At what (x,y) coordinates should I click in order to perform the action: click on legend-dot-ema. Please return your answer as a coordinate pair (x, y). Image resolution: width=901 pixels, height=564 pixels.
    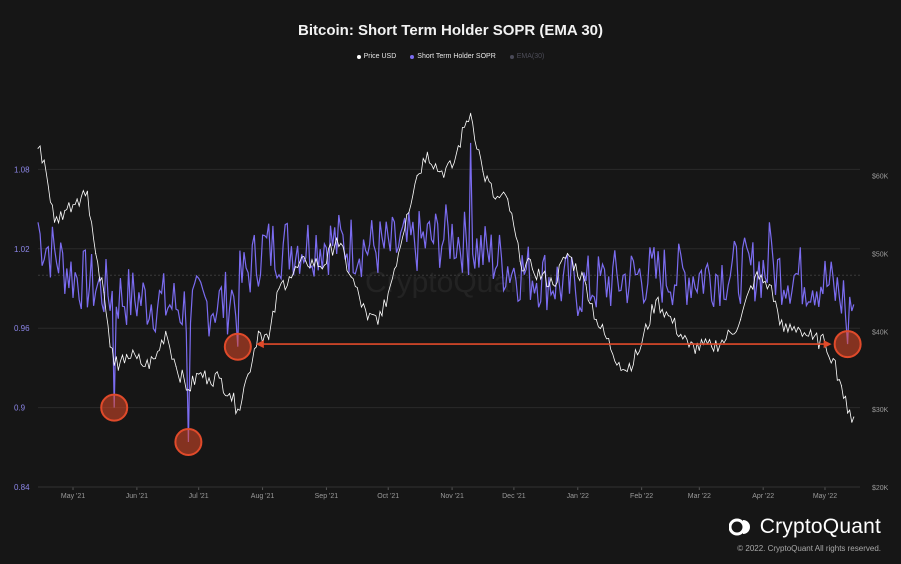
    Looking at the image, I should click on (511, 56).